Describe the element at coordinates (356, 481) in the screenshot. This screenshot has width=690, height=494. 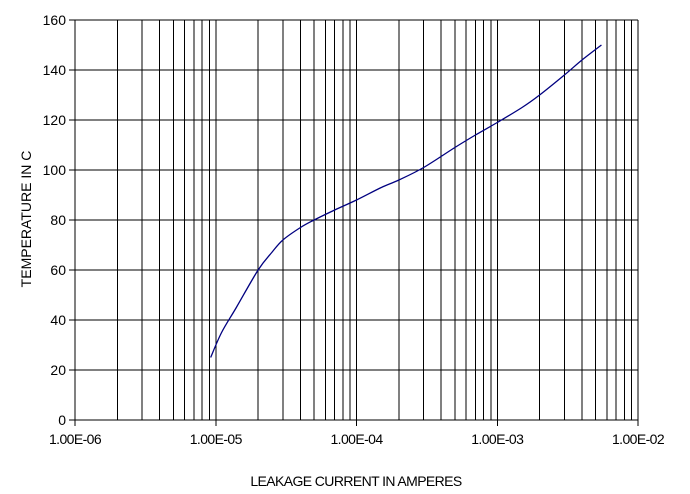
I see `x-axis-title: LEAKAGE CURRENT IN AMPERES` at that location.